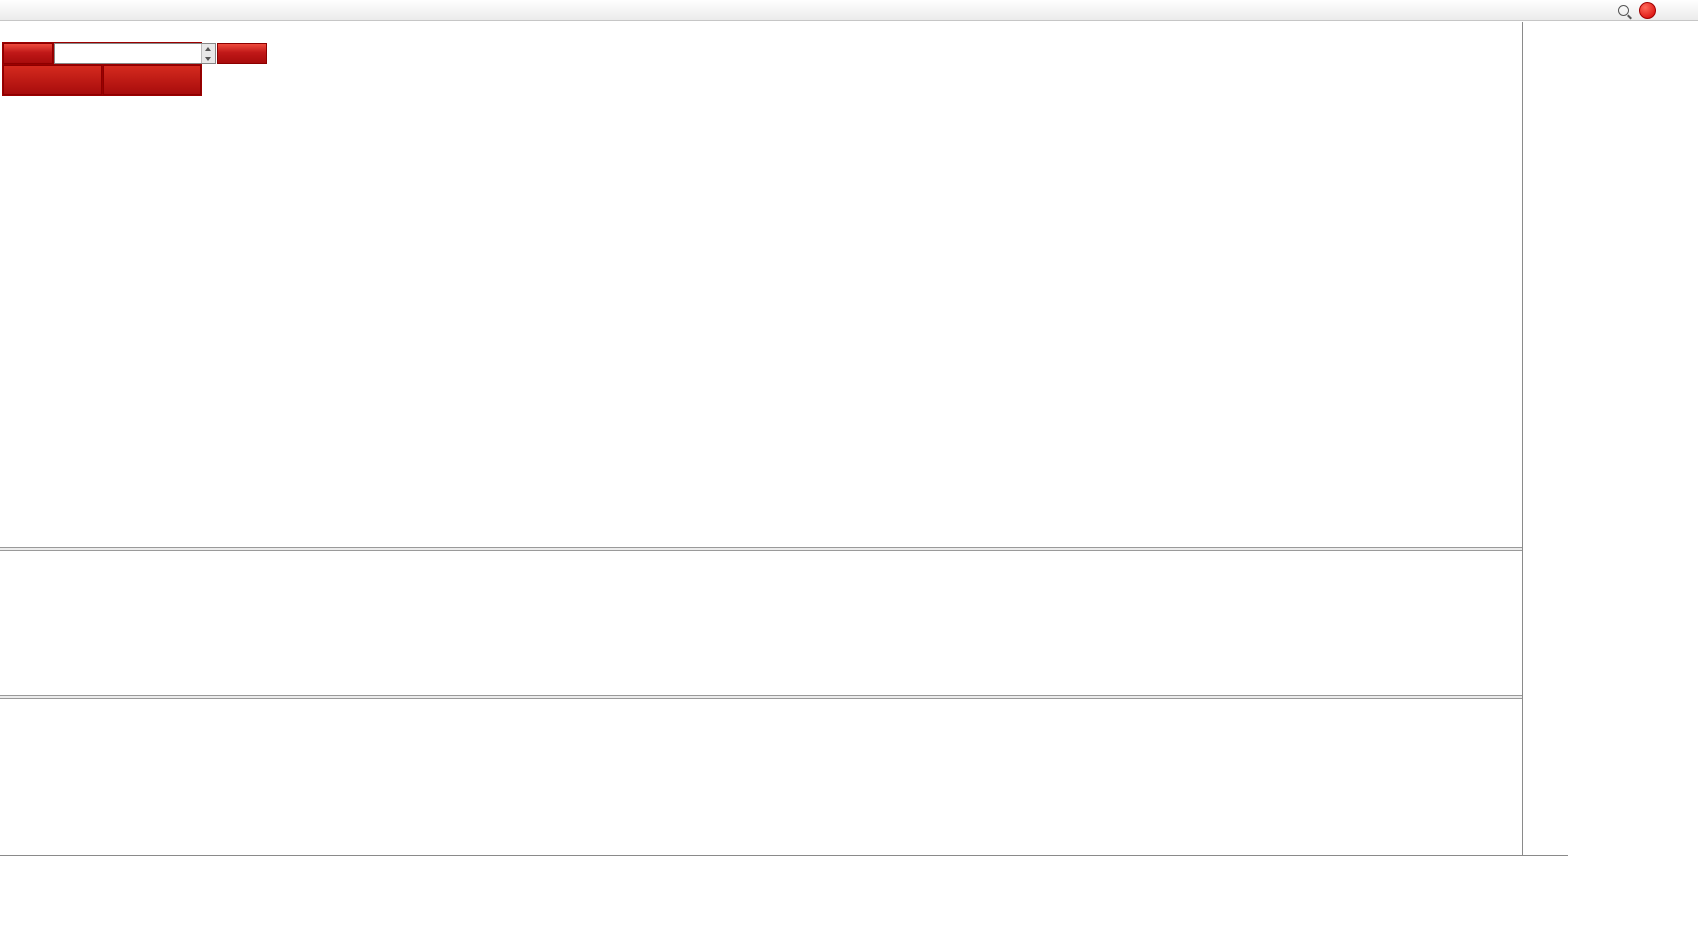 The height and width of the screenshot is (947, 1698). What do you see at coordinates (784, 864) in the screenshot?
I see `time-axis` at bounding box center [784, 864].